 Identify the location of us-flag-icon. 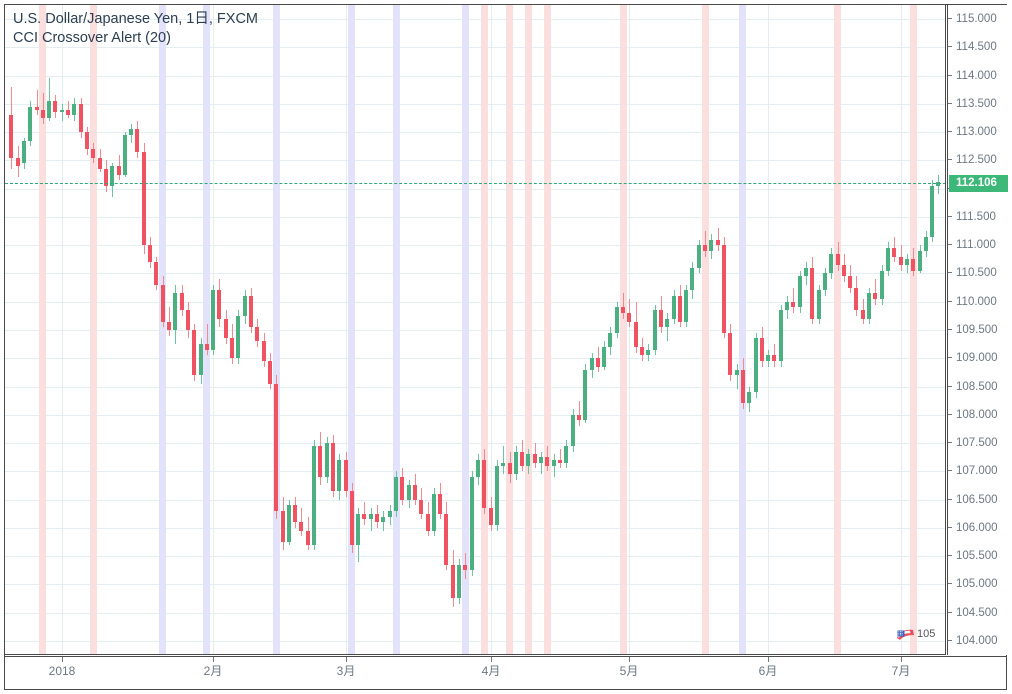
(905, 634).